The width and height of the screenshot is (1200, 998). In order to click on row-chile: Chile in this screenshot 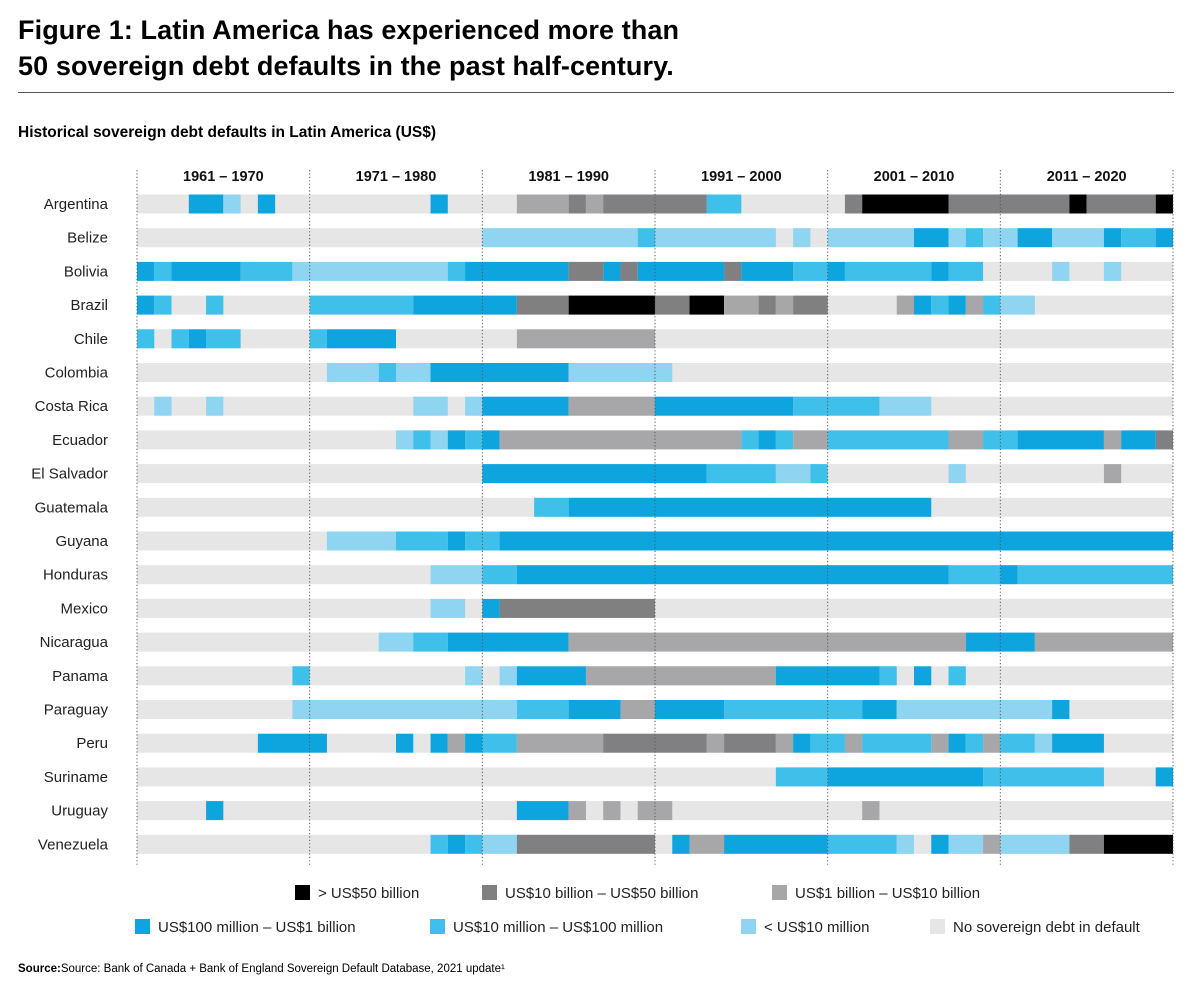, I will do `click(623, 339)`.